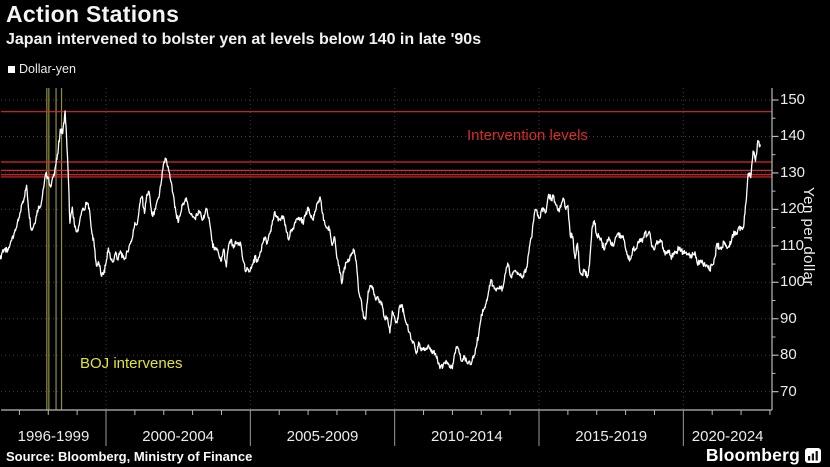  Describe the element at coordinates (813, 455) in the screenshot. I see `bar-chart-icon` at that location.